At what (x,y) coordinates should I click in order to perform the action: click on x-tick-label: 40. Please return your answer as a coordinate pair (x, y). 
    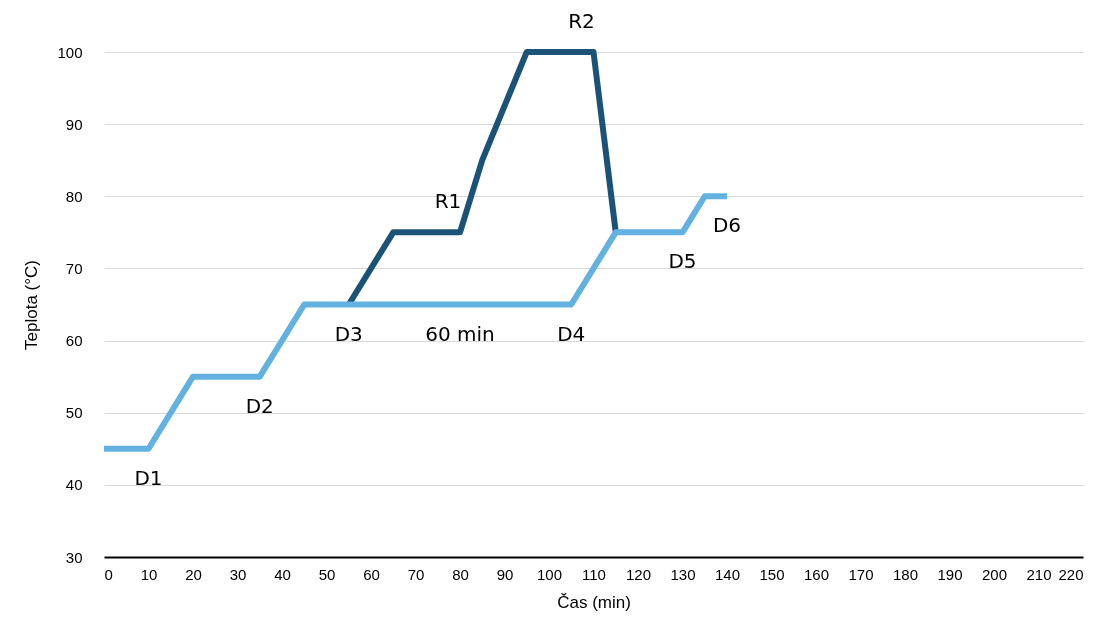
    Looking at the image, I should click on (282, 574).